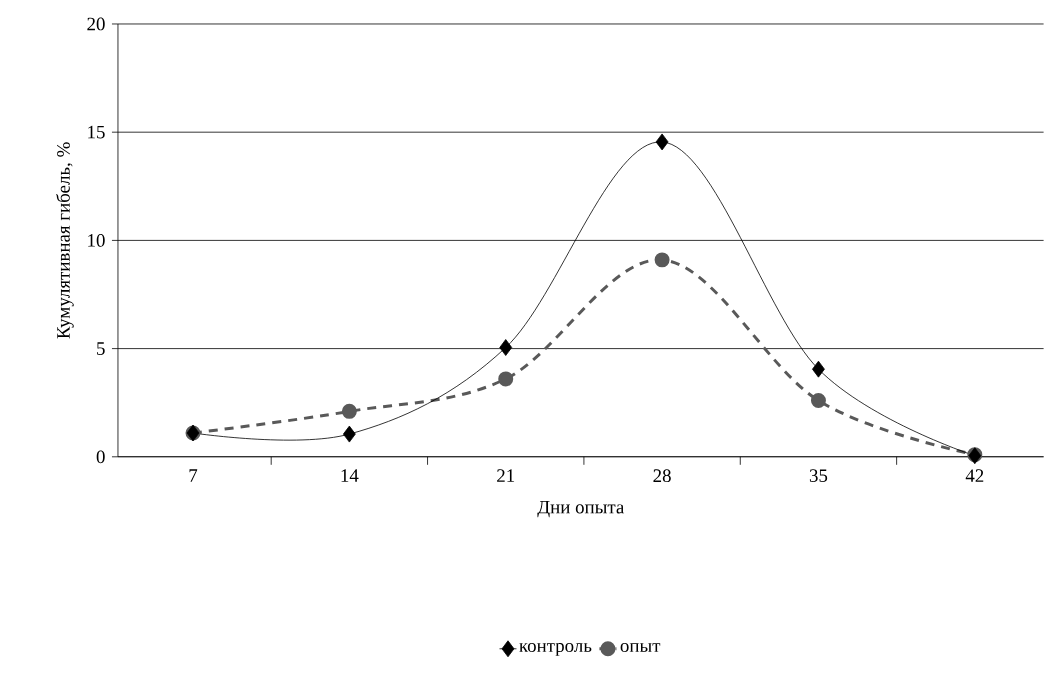 This screenshot has height=695, width=1044. Describe the element at coordinates (662, 476) in the screenshot. I see `x-tick-label: 28` at that location.